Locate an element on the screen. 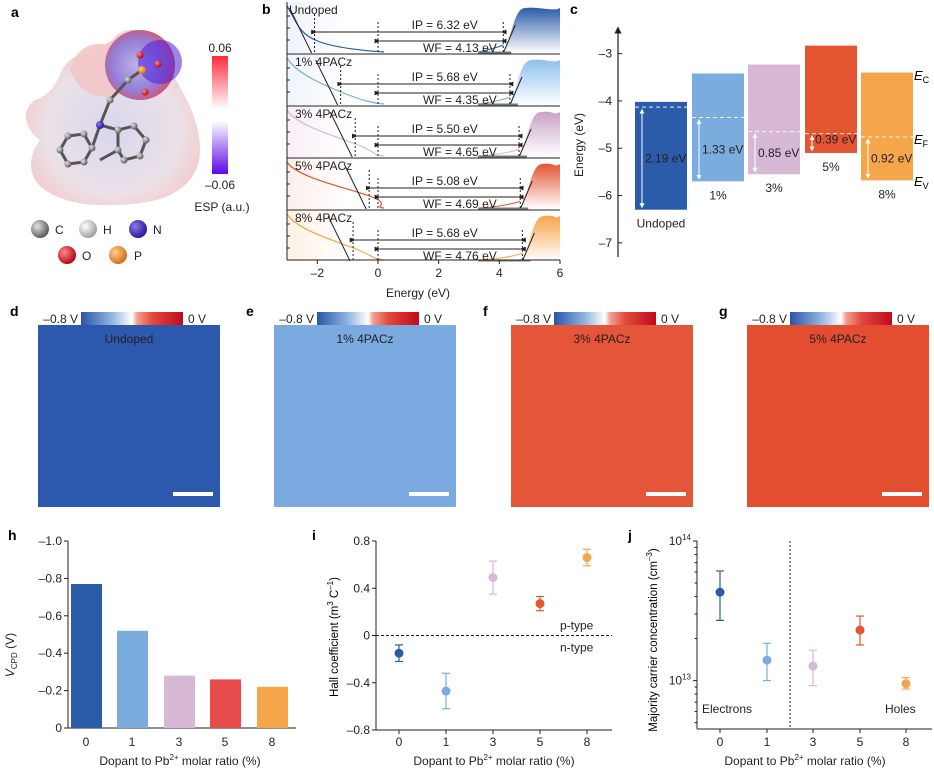  legend-h: H is located at coordinates (107, 230).